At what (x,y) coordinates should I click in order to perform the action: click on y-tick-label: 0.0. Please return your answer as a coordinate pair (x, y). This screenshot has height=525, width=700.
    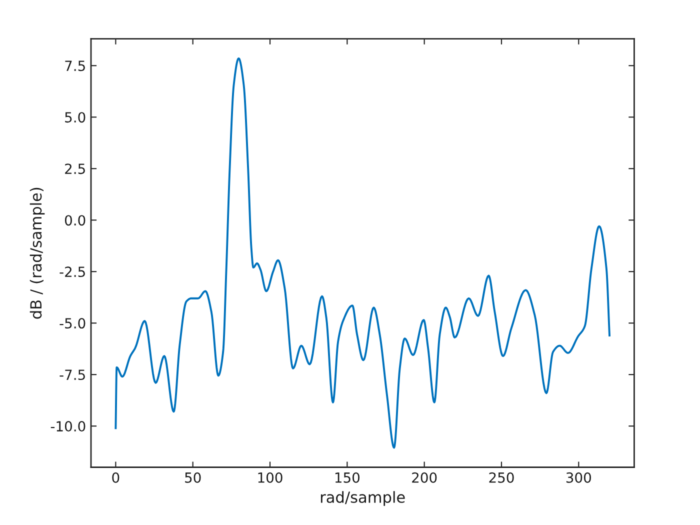
    Looking at the image, I should click on (75, 220).